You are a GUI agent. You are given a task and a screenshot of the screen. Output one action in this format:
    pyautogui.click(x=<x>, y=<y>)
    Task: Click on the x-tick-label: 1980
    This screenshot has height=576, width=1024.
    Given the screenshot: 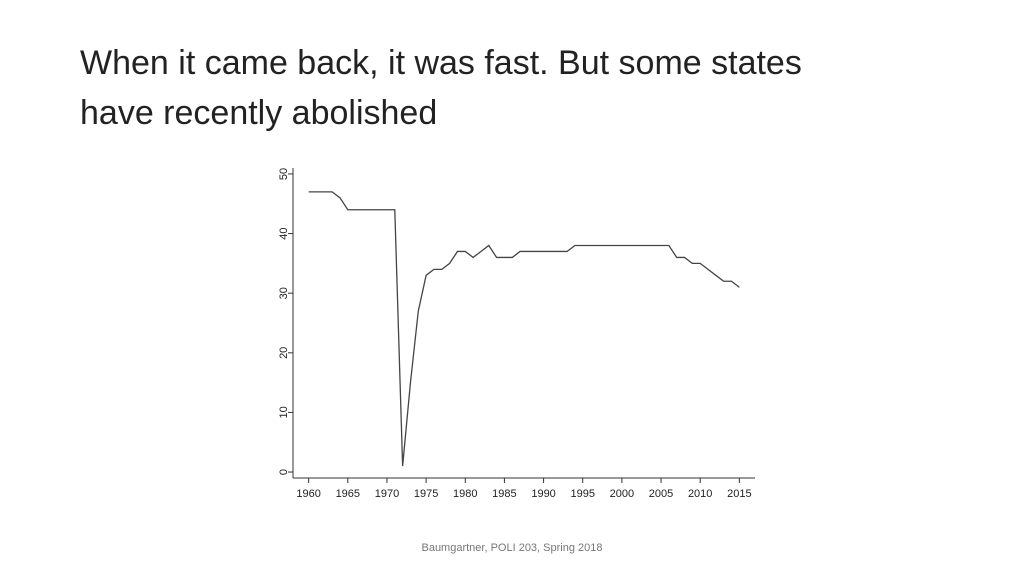 What is the action you would take?
    pyautogui.click(x=465, y=494)
    